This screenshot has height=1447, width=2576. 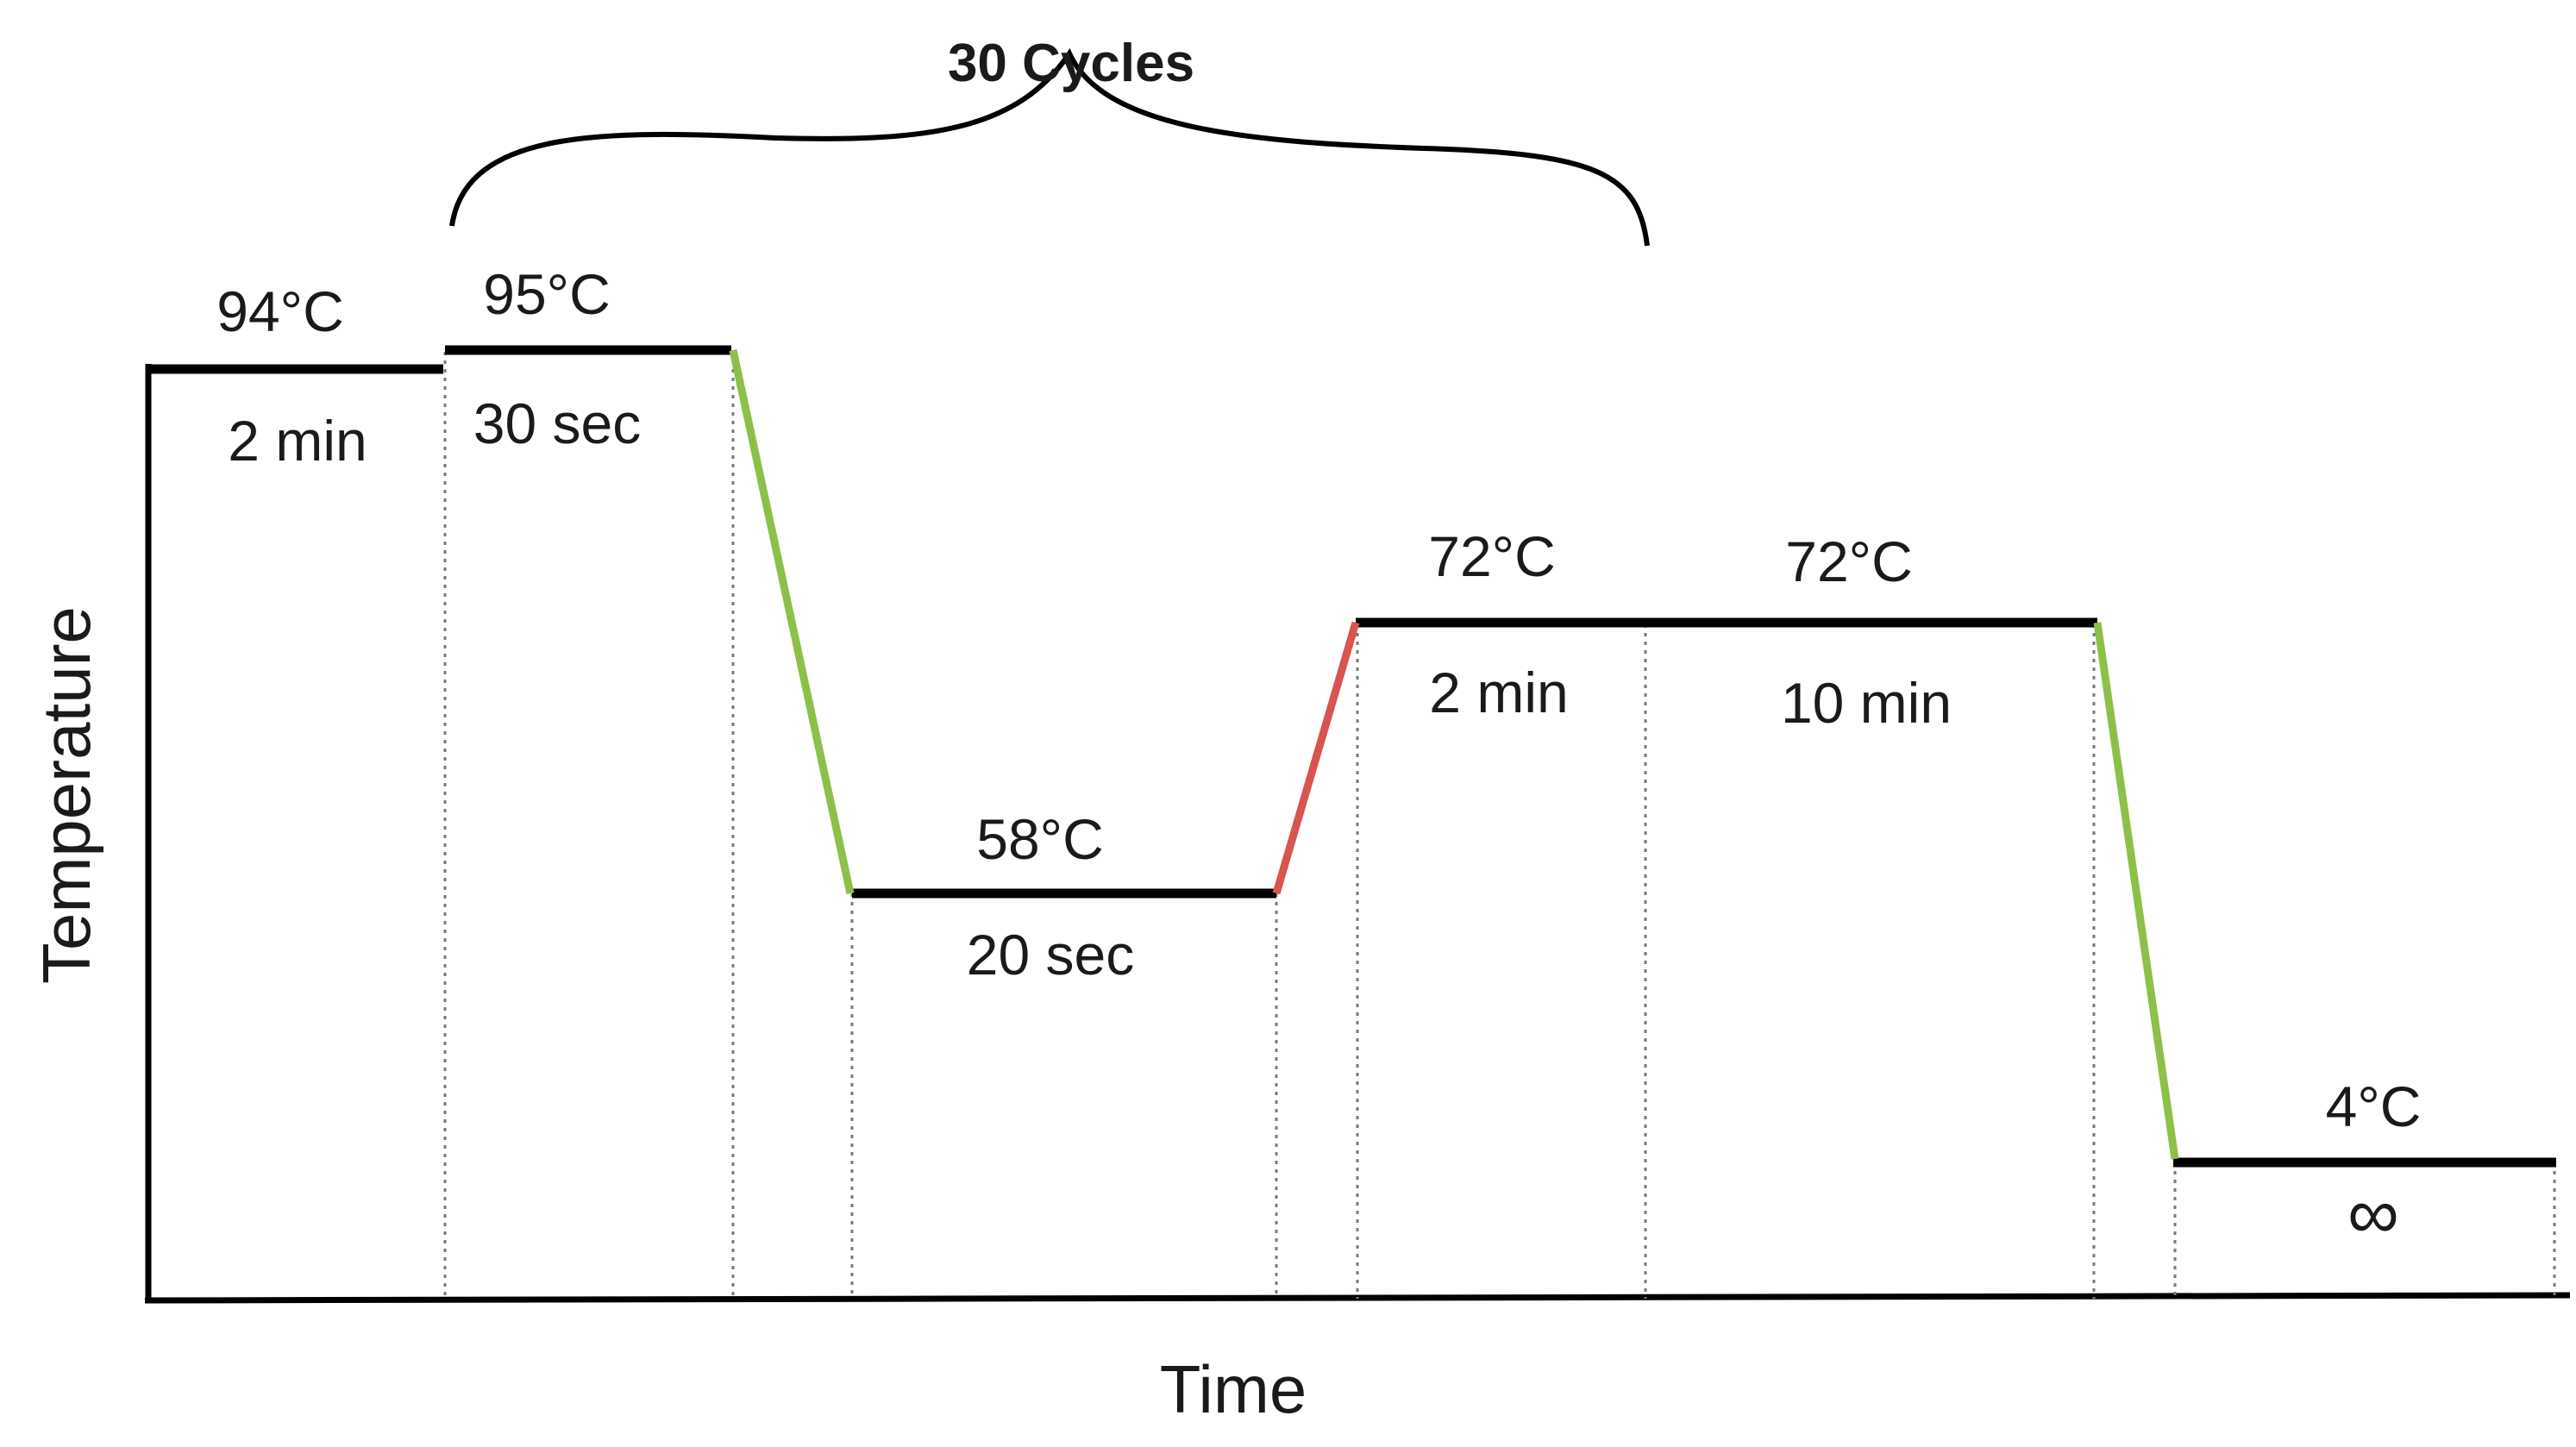 What do you see at coordinates (1050, 955) in the screenshot?
I see `step-duration-label: 20 sec` at bounding box center [1050, 955].